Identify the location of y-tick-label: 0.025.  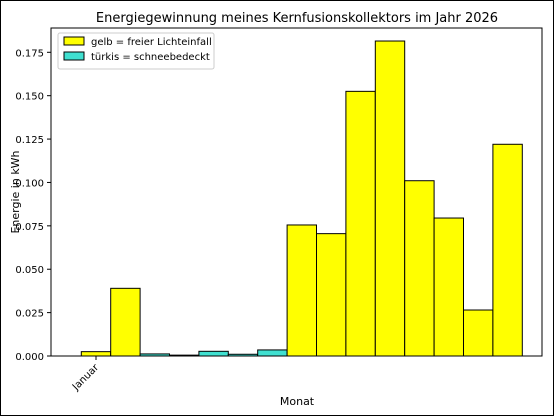
(29, 314).